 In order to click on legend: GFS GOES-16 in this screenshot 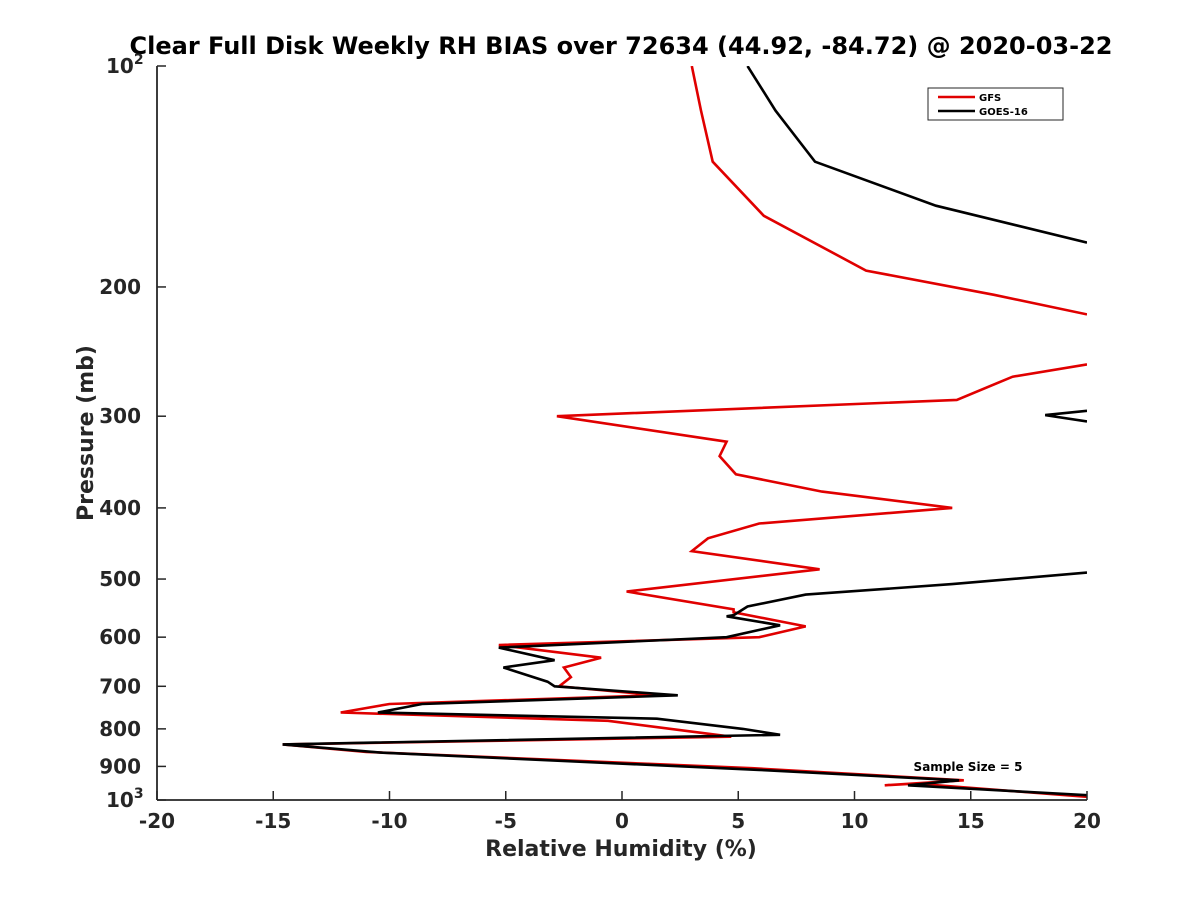, I will do `click(995, 104)`.